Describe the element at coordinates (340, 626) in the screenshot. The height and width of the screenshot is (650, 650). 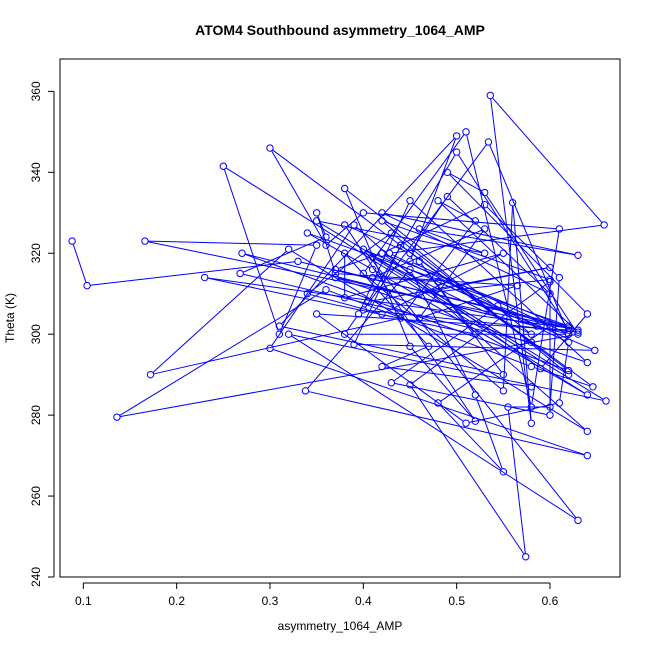
I see `x-axis-label: asymmetry_1064_AMP` at that location.